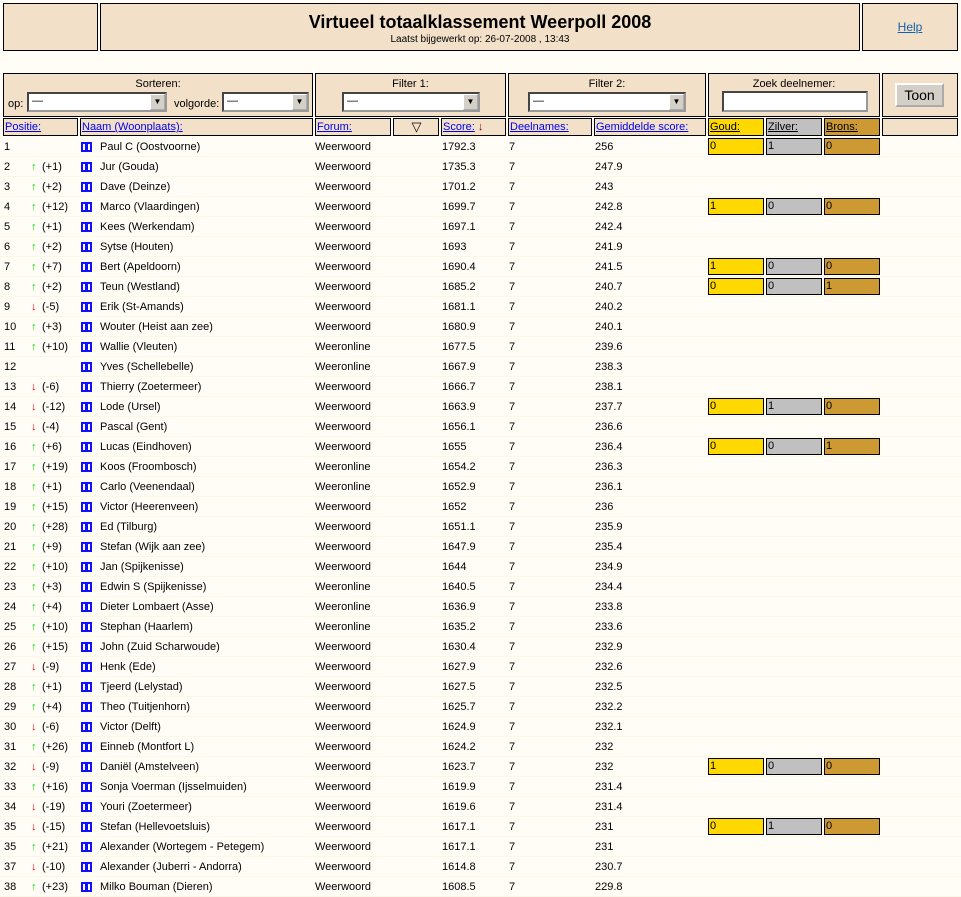  What do you see at coordinates (539, 127) in the screenshot?
I see `sort-entries-link: Deelnames:` at bounding box center [539, 127].